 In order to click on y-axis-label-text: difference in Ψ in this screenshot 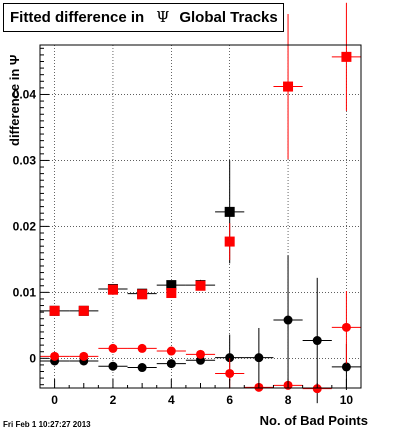, I will do `click(14, 100)`.